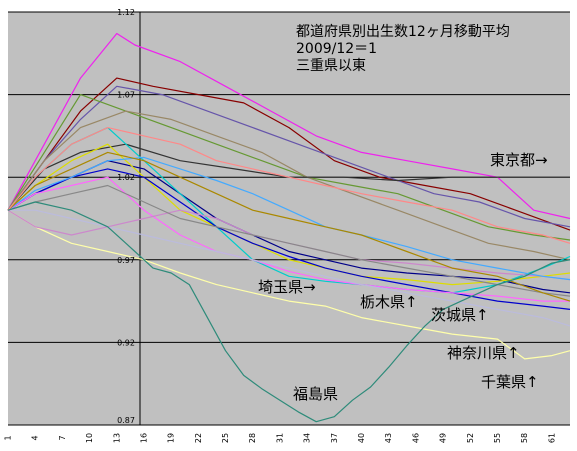  Describe the element at coordinates (225, 438) in the screenshot. I see `x-tick-label: 25` at that location.